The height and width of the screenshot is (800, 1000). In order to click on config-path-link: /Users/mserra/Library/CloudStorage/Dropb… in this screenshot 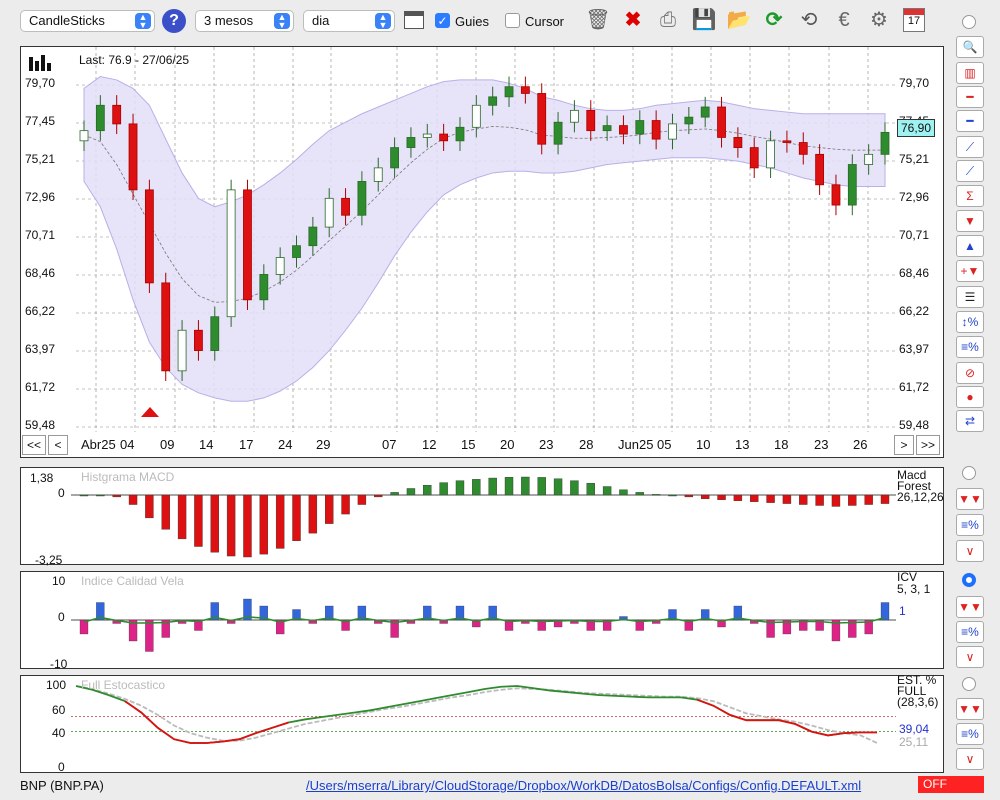, I will do `click(584, 785)`.